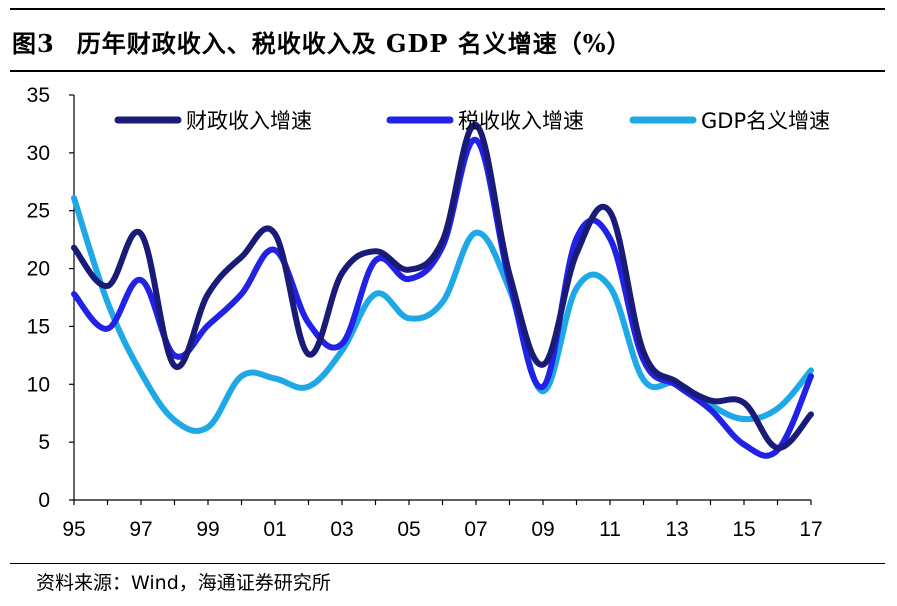 The height and width of the screenshot is (606, 897). What do you see at coordinates (447, 9) in the screenshot?
I see `top-rule` at bounding box center [447, 9].